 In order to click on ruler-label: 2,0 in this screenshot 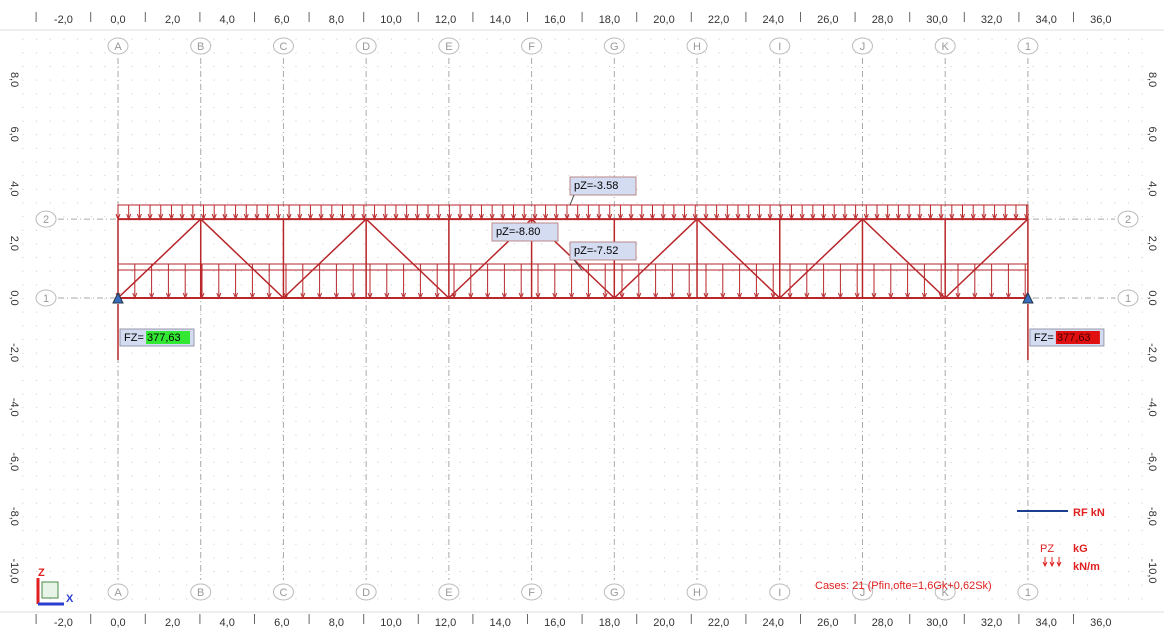, I will do `click(172, 20)`.